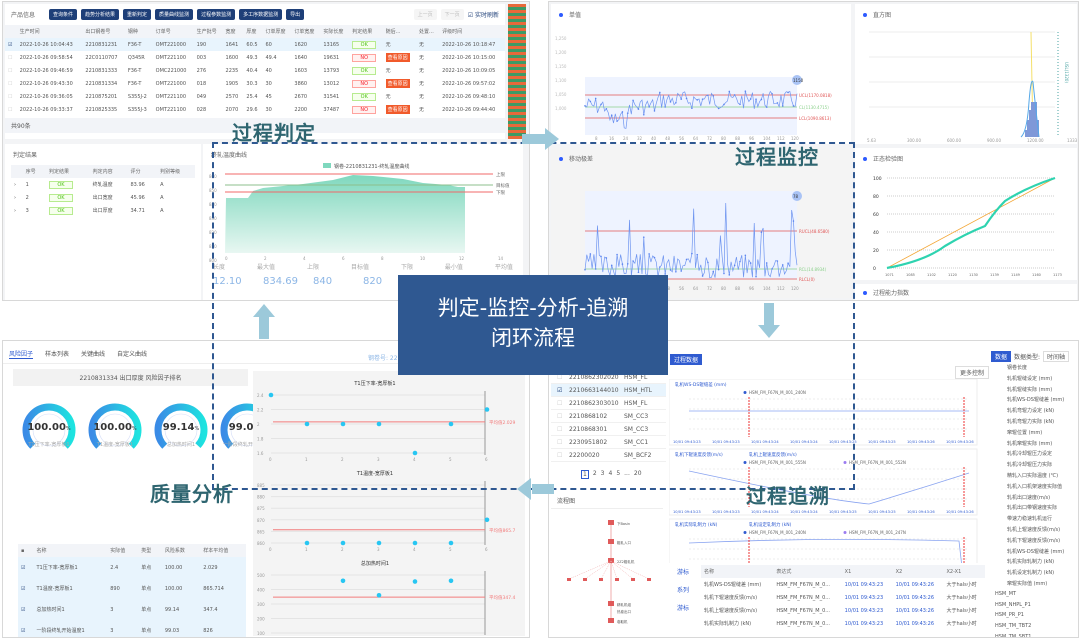 The width and height of the screenshot is (1080, 641). I want to click on tree-item: 窜辊实际值 (mm), so click(1027, 583).